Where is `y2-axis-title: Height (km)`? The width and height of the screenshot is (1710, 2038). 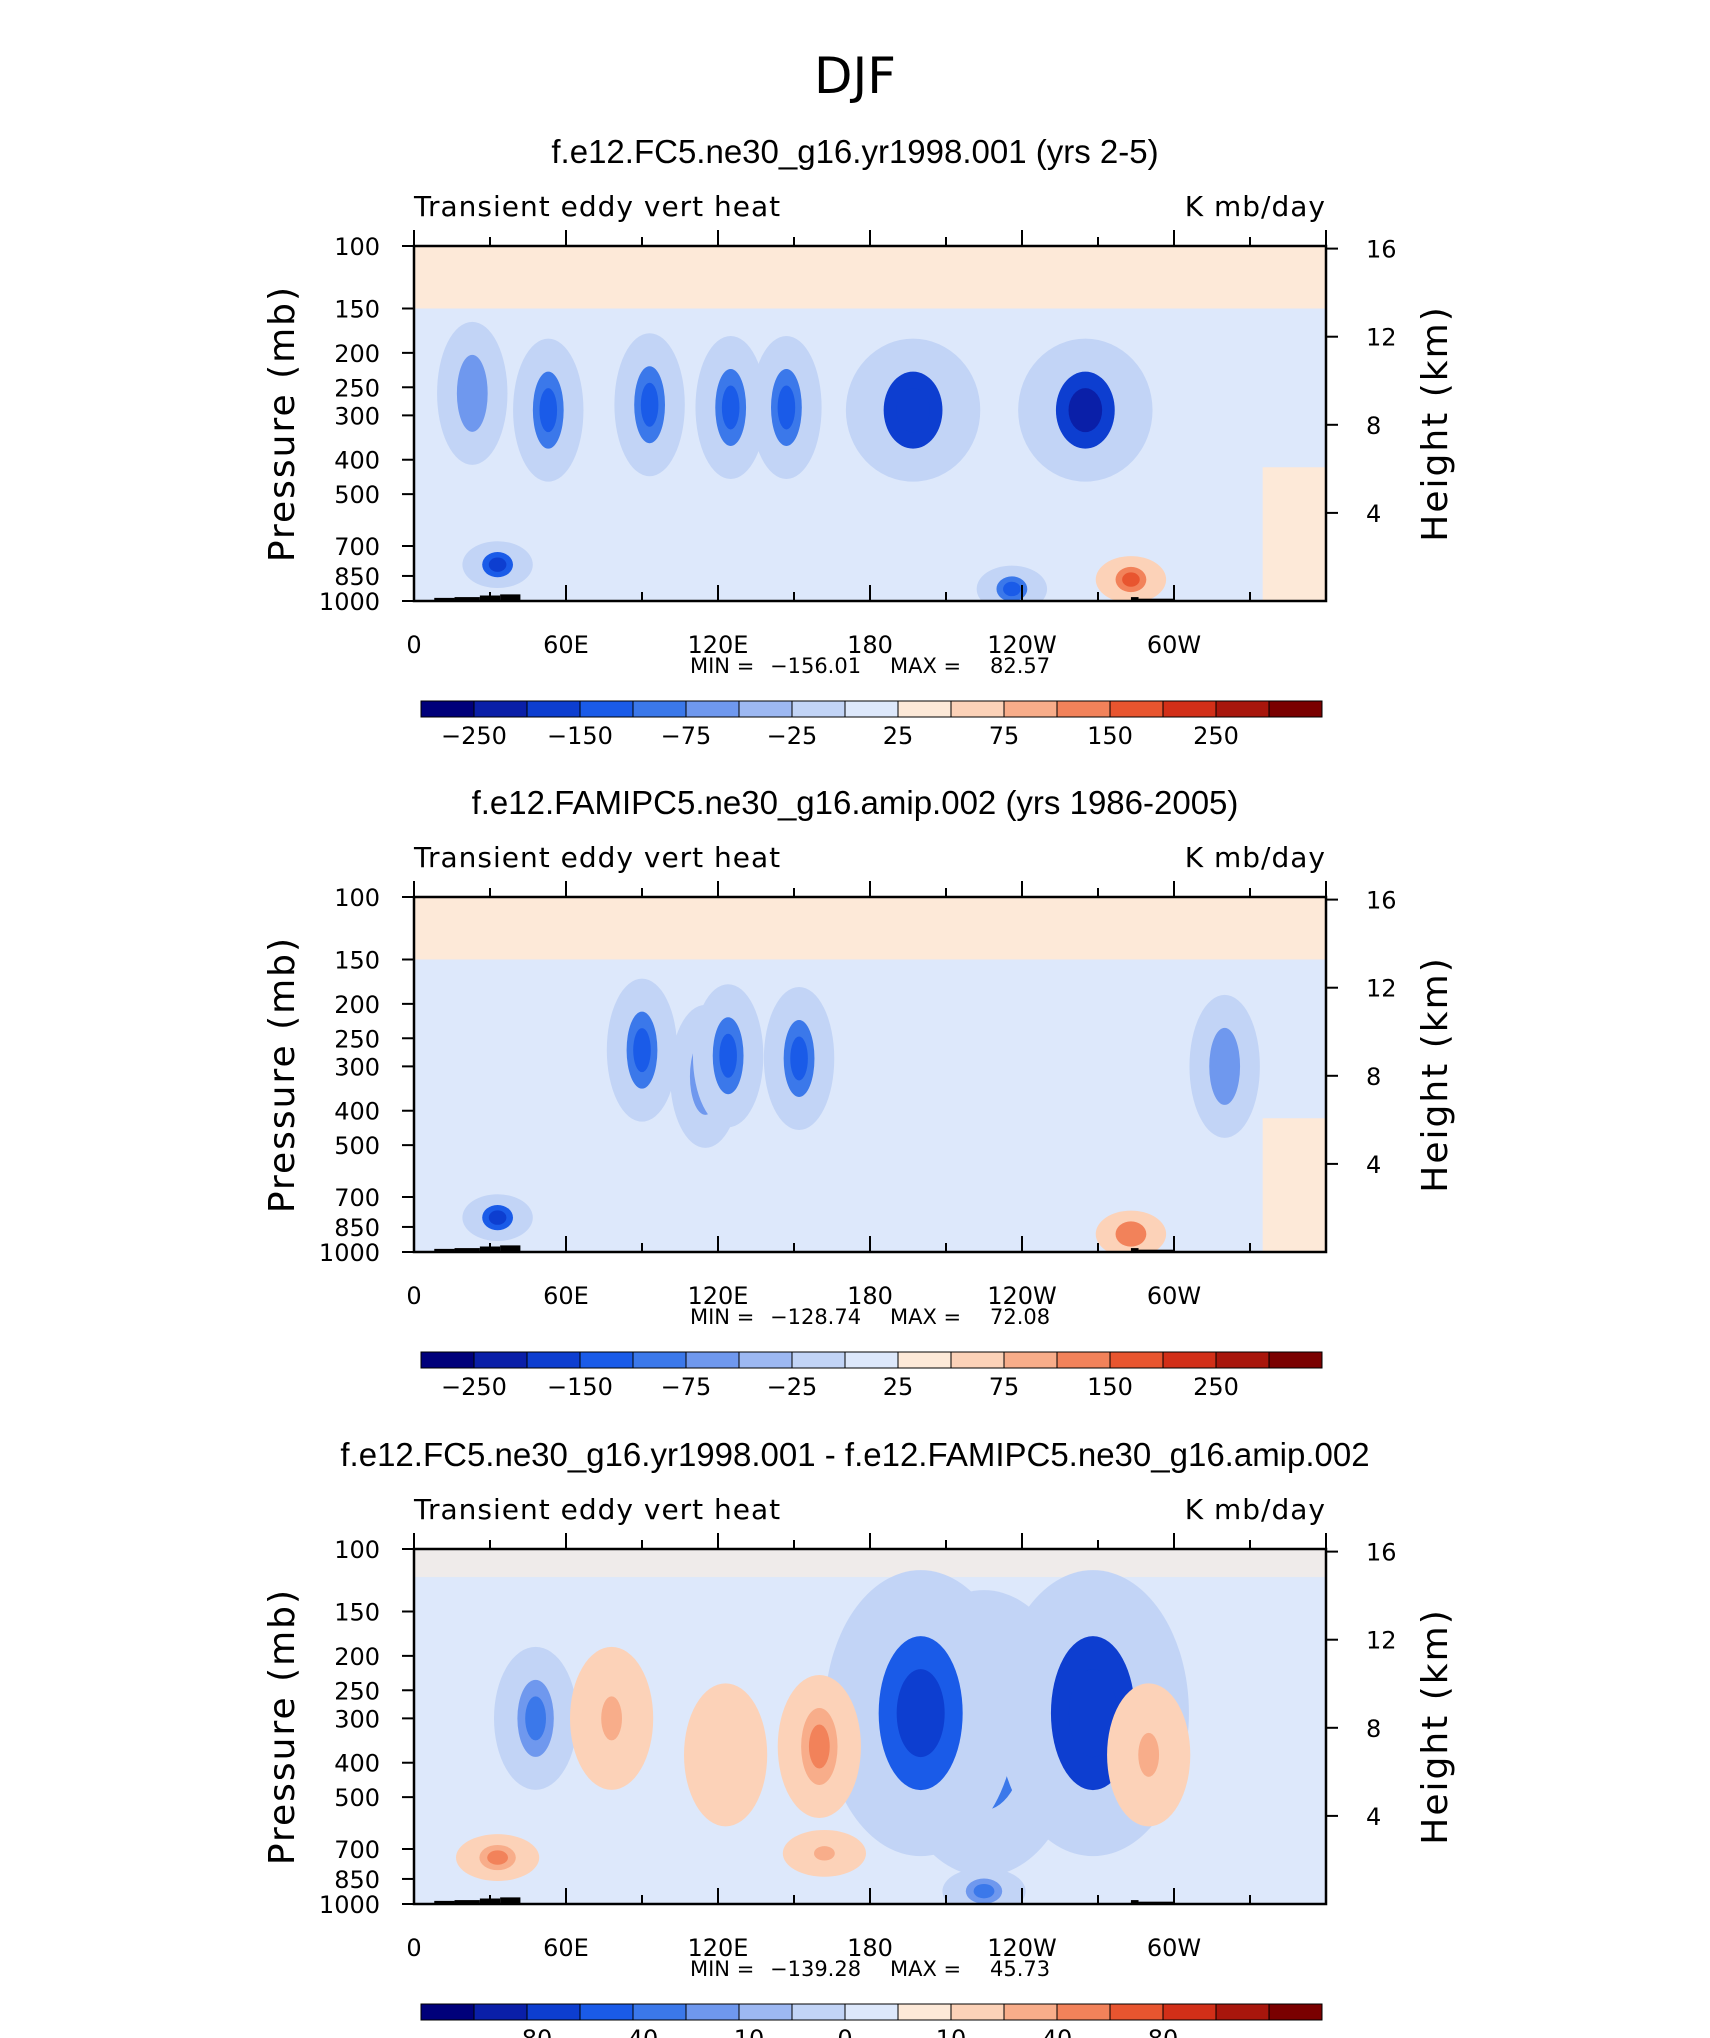
y2-axis-title: Height (km) is located at coordinates (1435, 1726).